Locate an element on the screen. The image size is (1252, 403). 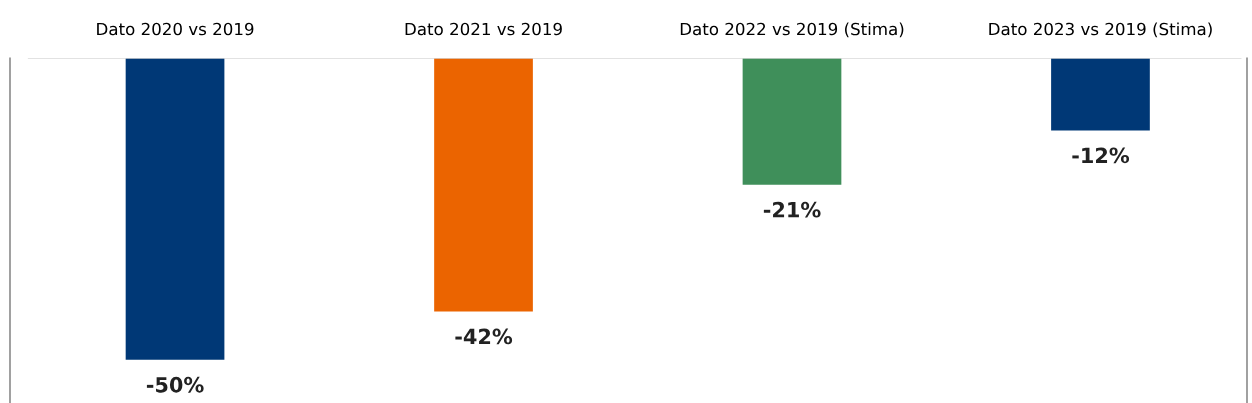
data-label: -12% is located at coordinates (1101, 155).